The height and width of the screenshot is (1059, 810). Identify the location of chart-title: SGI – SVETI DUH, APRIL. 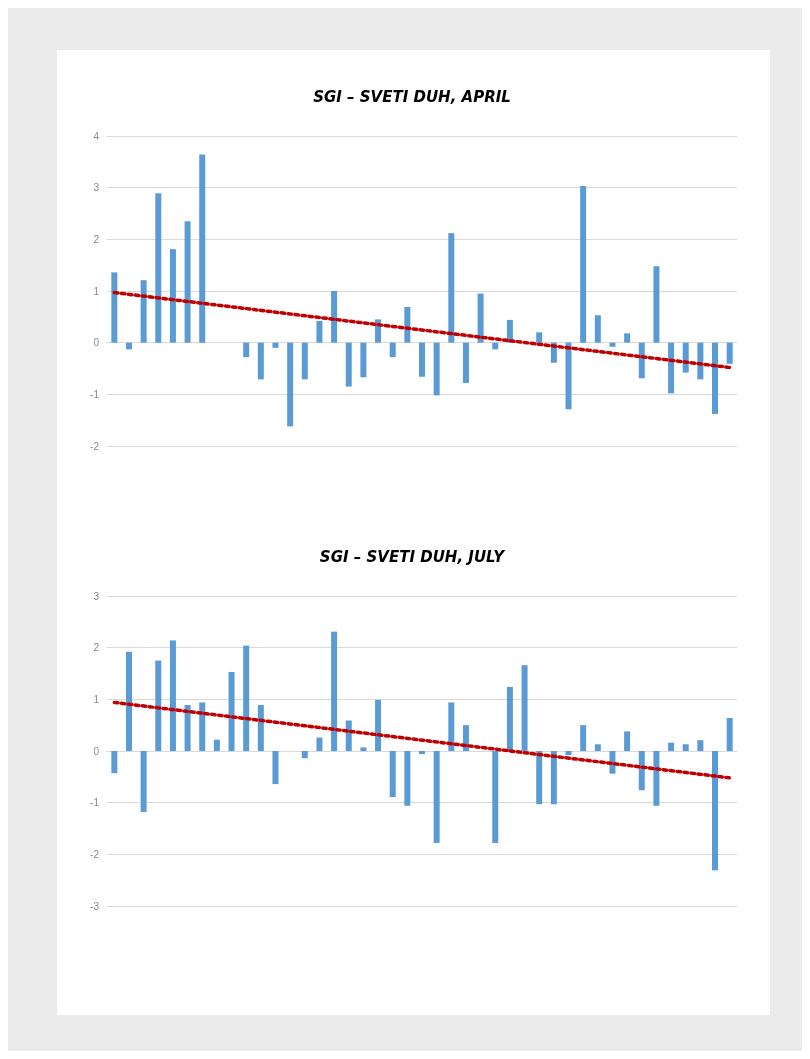
(412, 96).